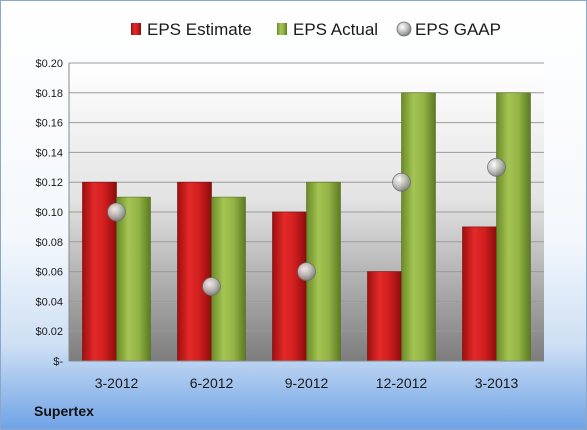 This screenshot has height=430, width=587. Describe the element at coordinates (49, 124) in the screenshot. I see `y-tick-label: $0.16` at that location.